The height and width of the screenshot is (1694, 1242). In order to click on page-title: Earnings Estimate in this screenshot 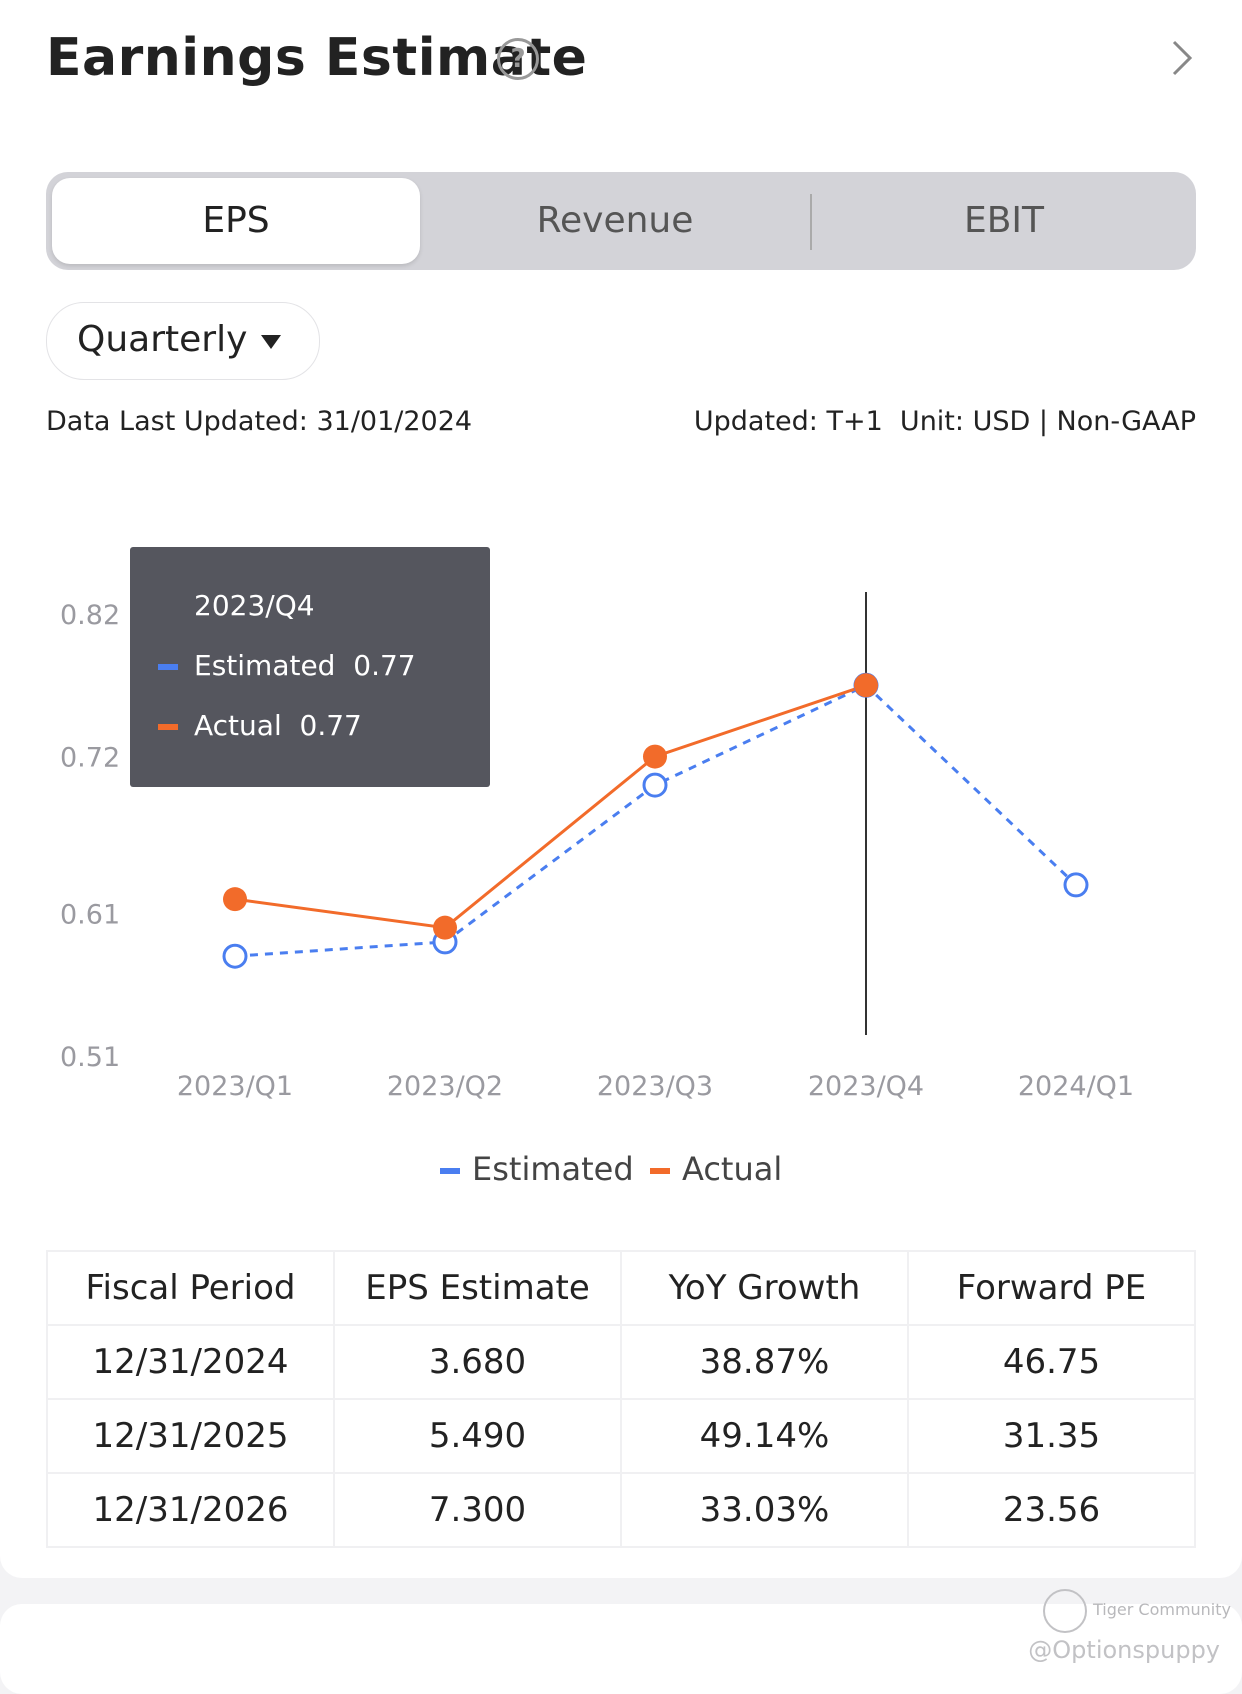, I will do `click(317, 58)`.